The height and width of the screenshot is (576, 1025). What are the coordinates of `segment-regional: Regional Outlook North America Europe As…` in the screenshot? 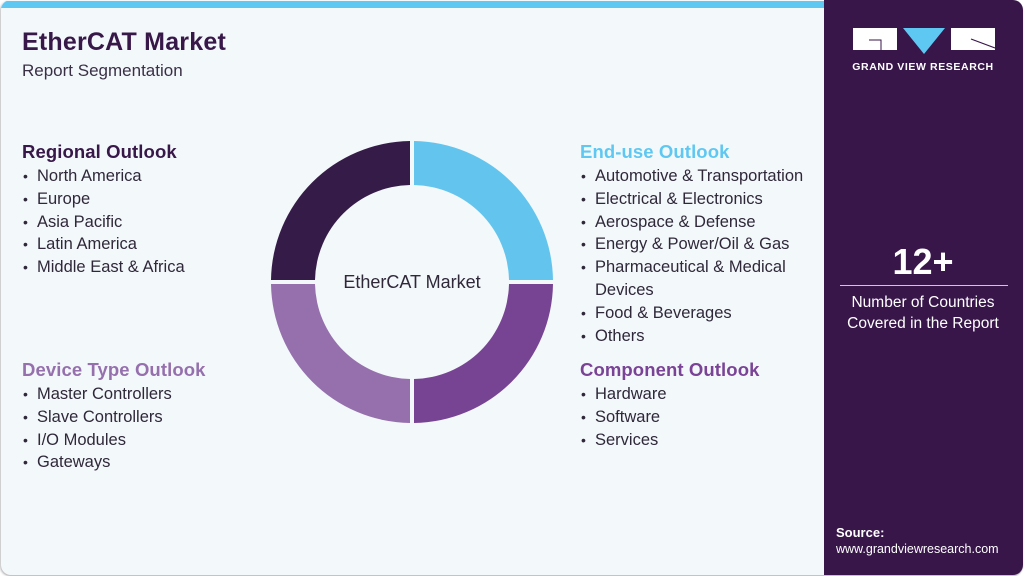 It's located at (103, 210).